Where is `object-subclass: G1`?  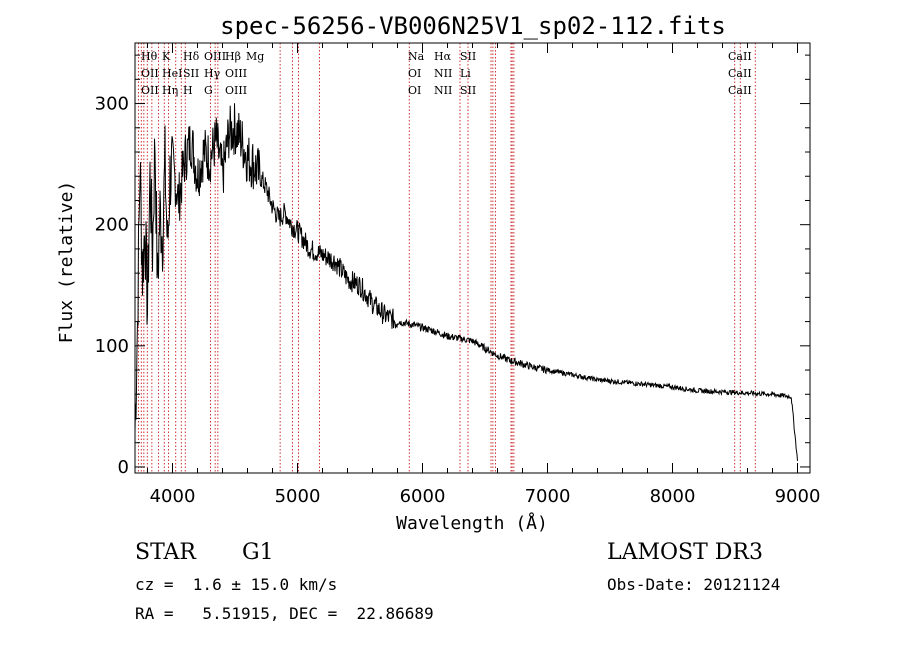 object-subclass: G1 is located at coordinates (258, 552).